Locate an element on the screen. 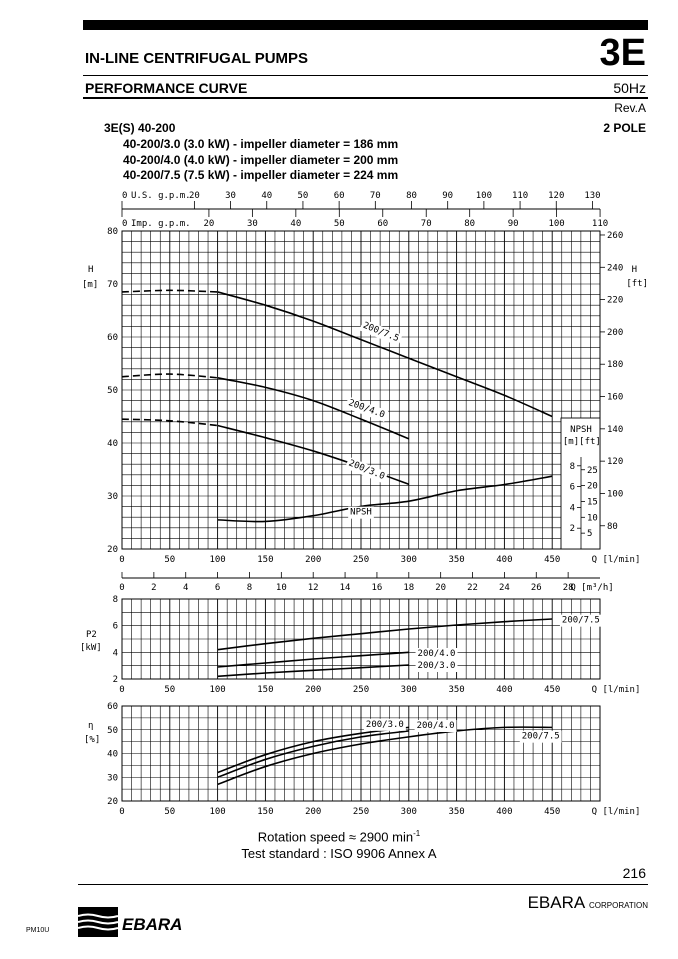 Image resolution: width=678 pixels, height=959 pixels. pole-count: 2 POLE is located at coordinates (624, 128).